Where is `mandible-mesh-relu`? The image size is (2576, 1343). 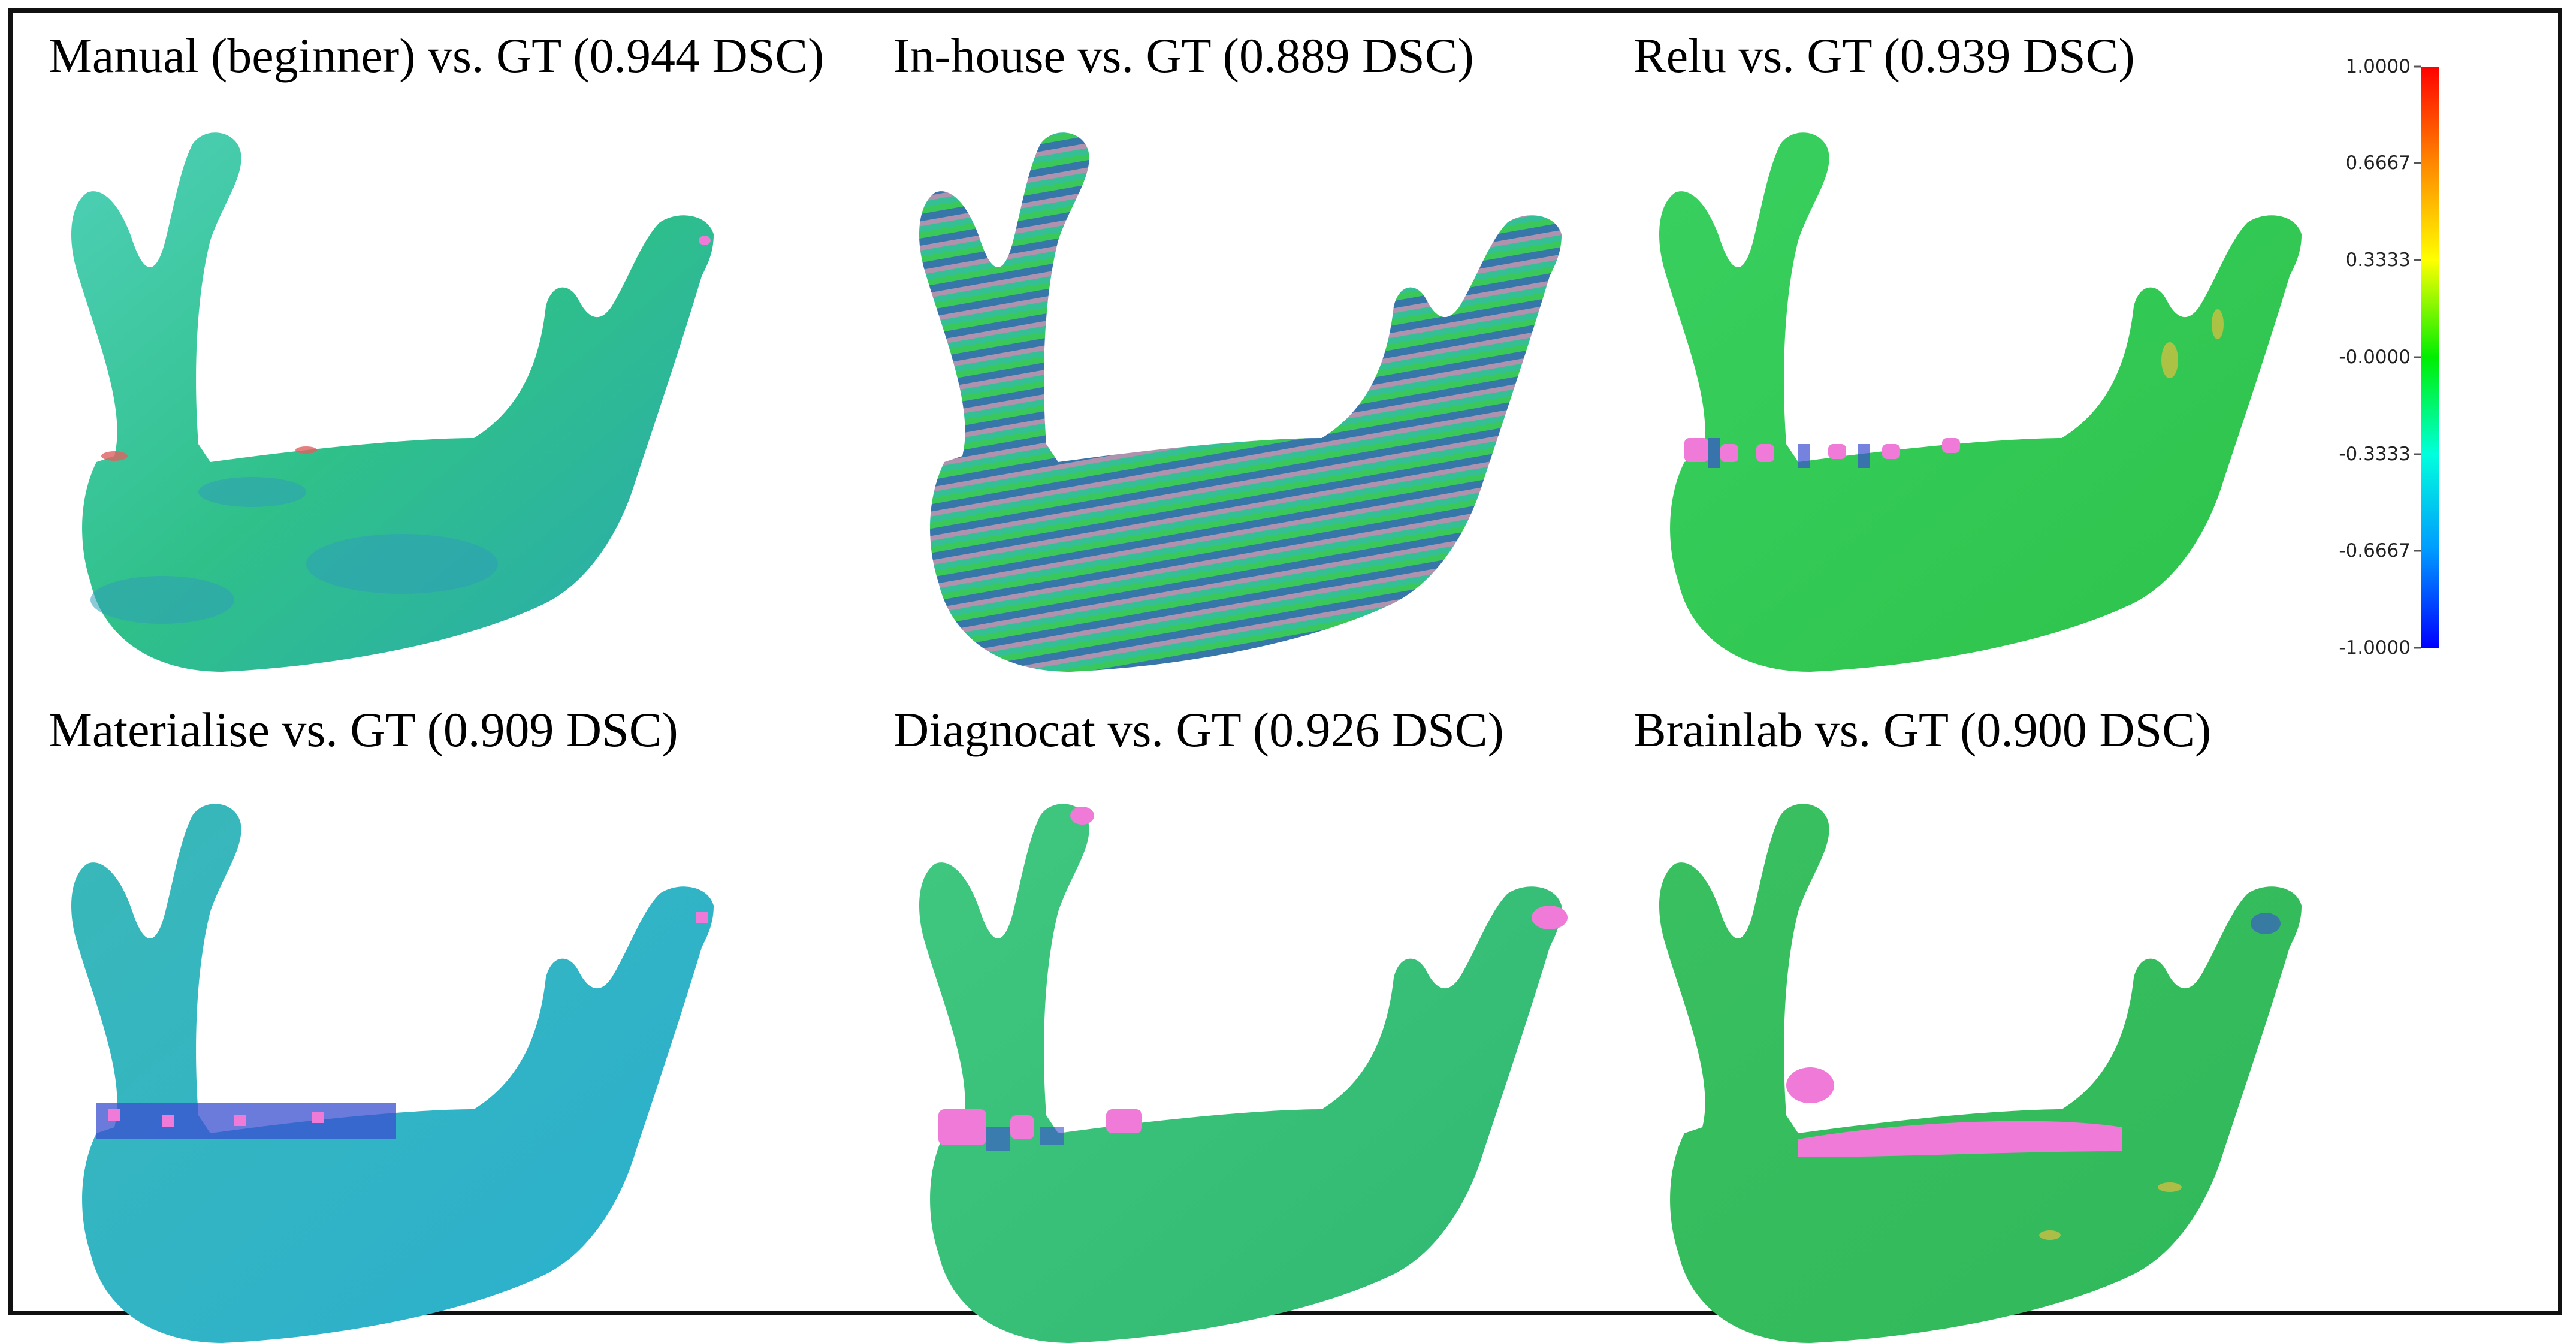 mandible-mesh-relu is located at coordinates (1981, 402).